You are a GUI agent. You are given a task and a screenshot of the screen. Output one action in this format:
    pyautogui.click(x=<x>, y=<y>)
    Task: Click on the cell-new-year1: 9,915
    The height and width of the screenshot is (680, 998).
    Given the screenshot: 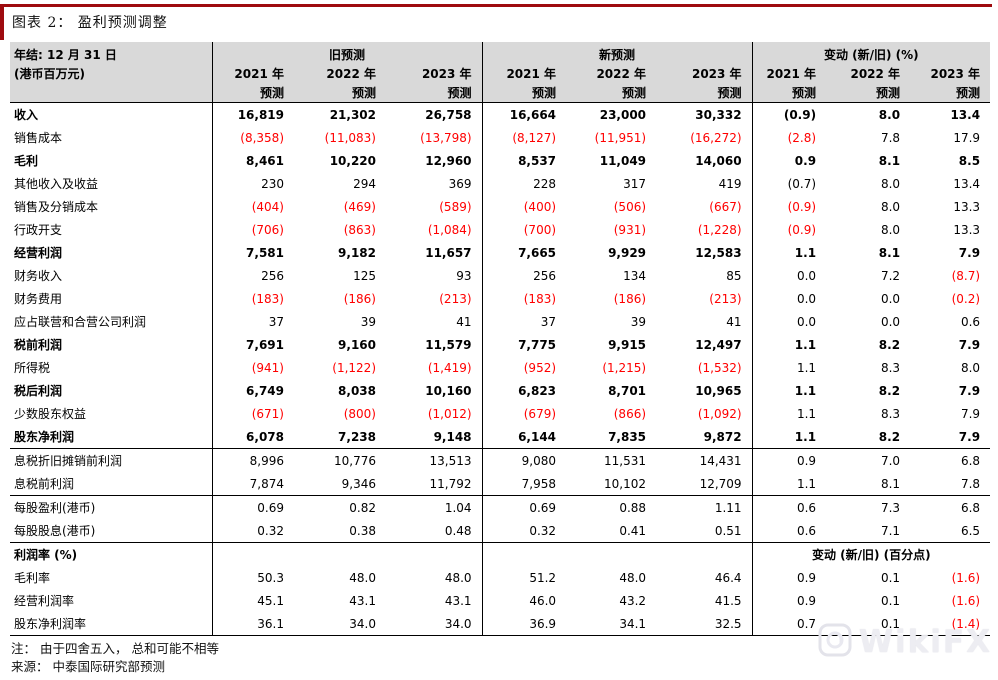 What is the action you would take?
    pyautogui.click(x=627, y=344)
    